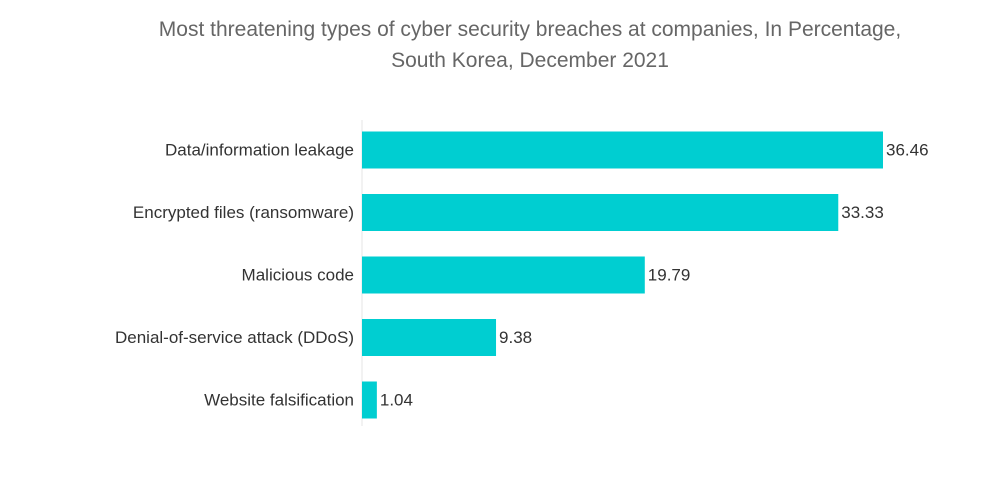 This screenshot has height=504, width=1000. Describe the element at coordinates (234, 337) in the screenshot. I see `category-label: Denial-of-service attack (DDoS)` at that location.